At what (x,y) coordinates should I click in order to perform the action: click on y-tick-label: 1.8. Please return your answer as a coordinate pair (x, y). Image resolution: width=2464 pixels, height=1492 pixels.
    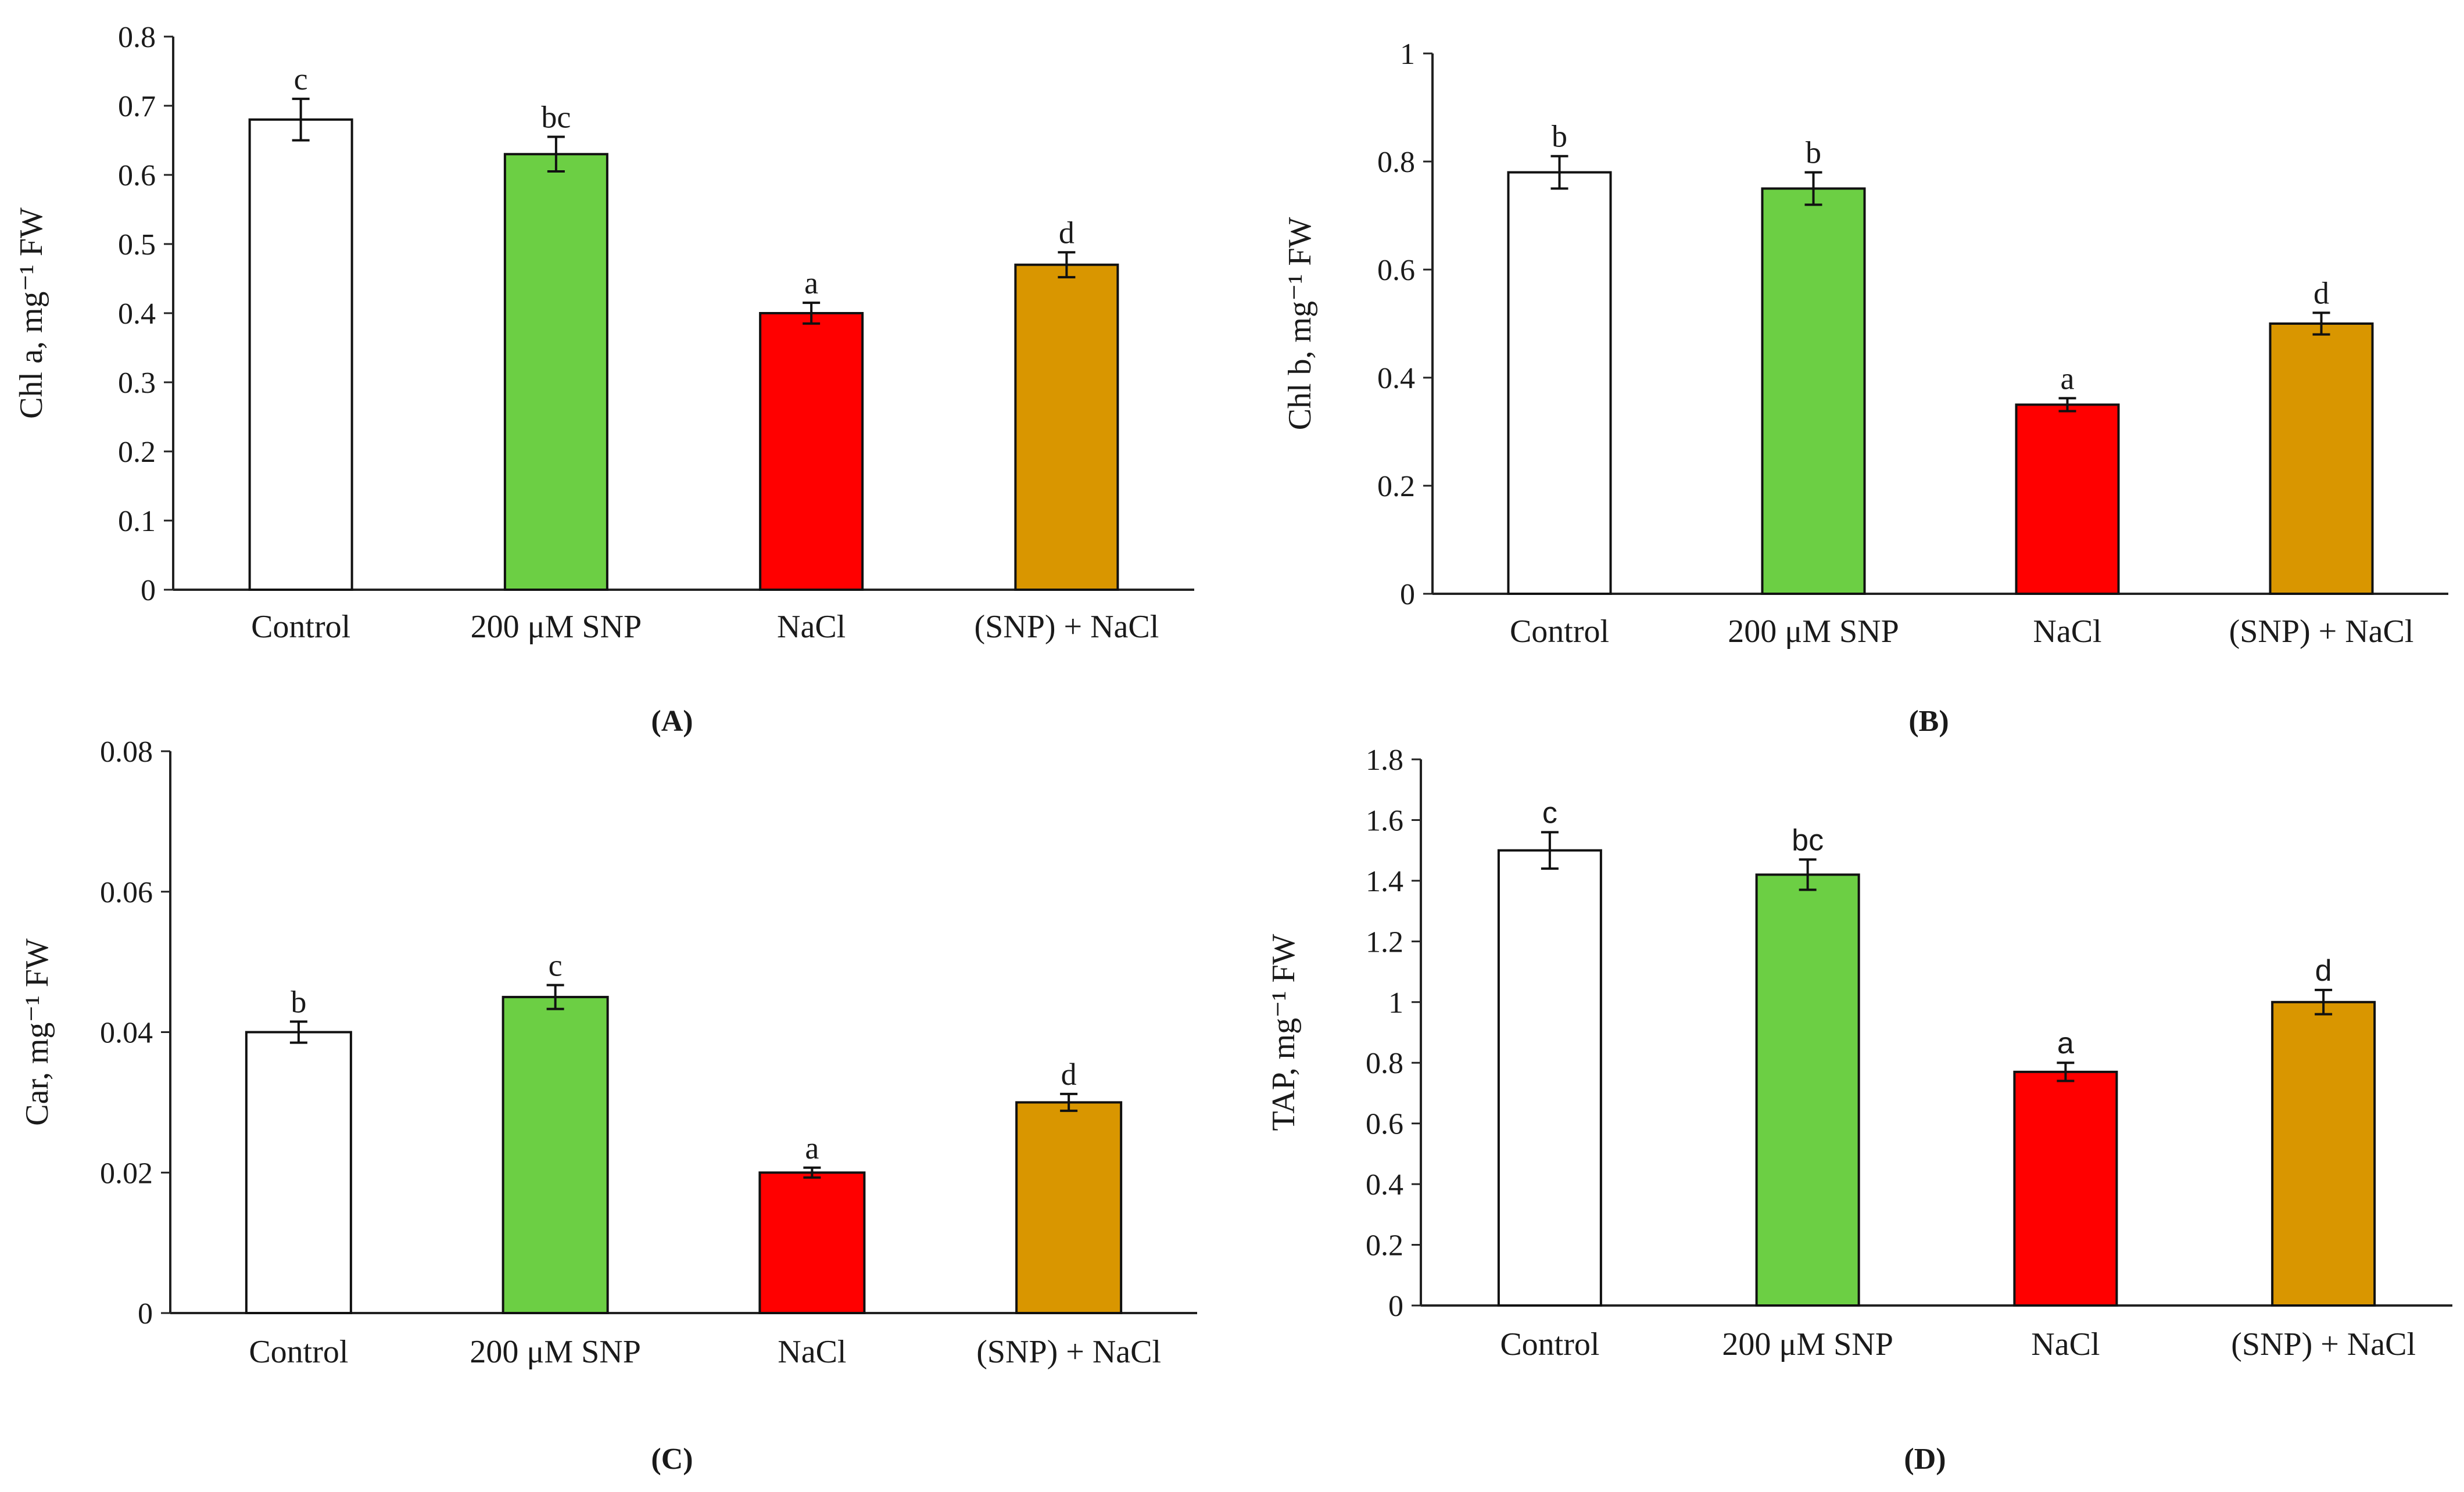
    Looking at the image, I should click on (1384, 761).